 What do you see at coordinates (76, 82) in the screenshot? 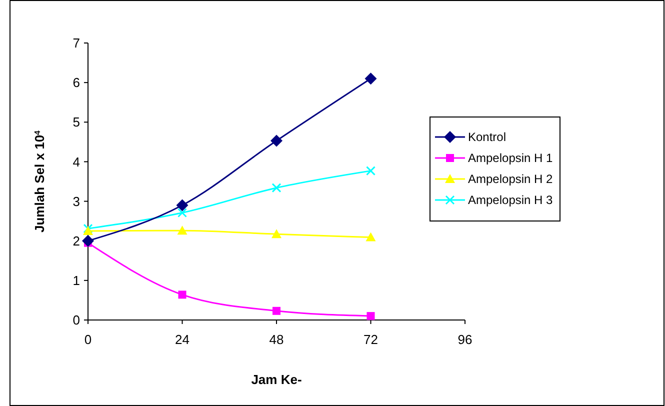
I see `y-tick-label: 6` at bounding box center [76, 82].